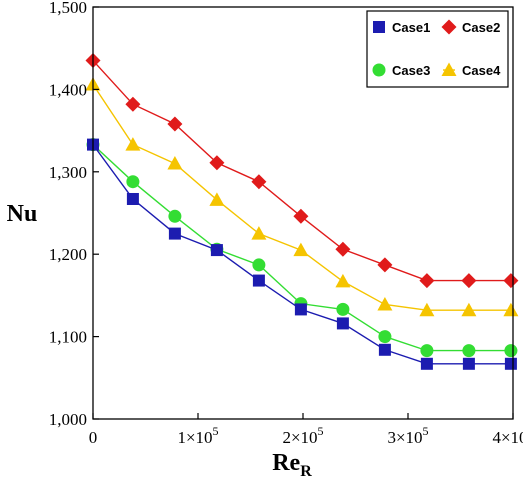  Describe the element at coordinates (481, 70) in the screenshot. I see `legend-label: Case4` at that location.